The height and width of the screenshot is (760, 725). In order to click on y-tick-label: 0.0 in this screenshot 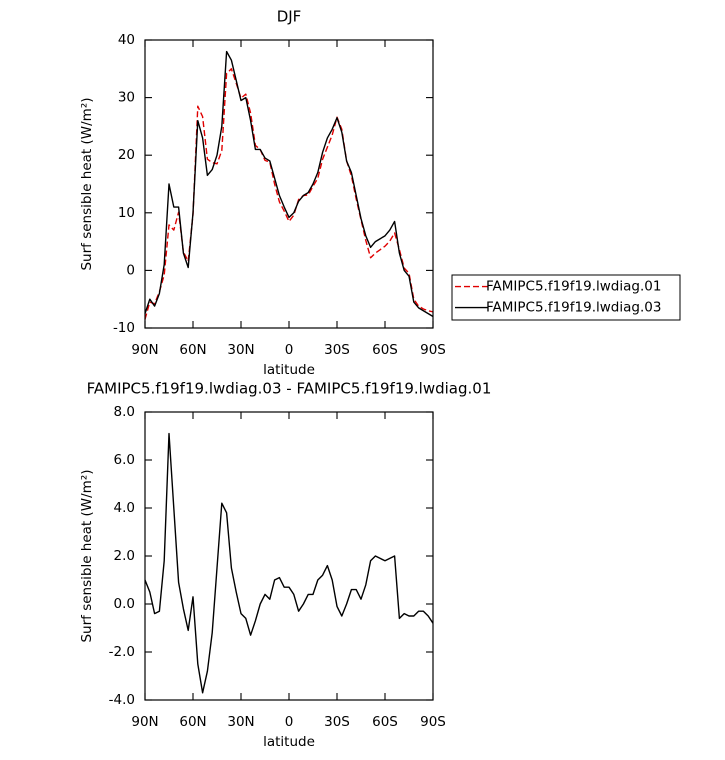, I will do `click(124, 604)`.